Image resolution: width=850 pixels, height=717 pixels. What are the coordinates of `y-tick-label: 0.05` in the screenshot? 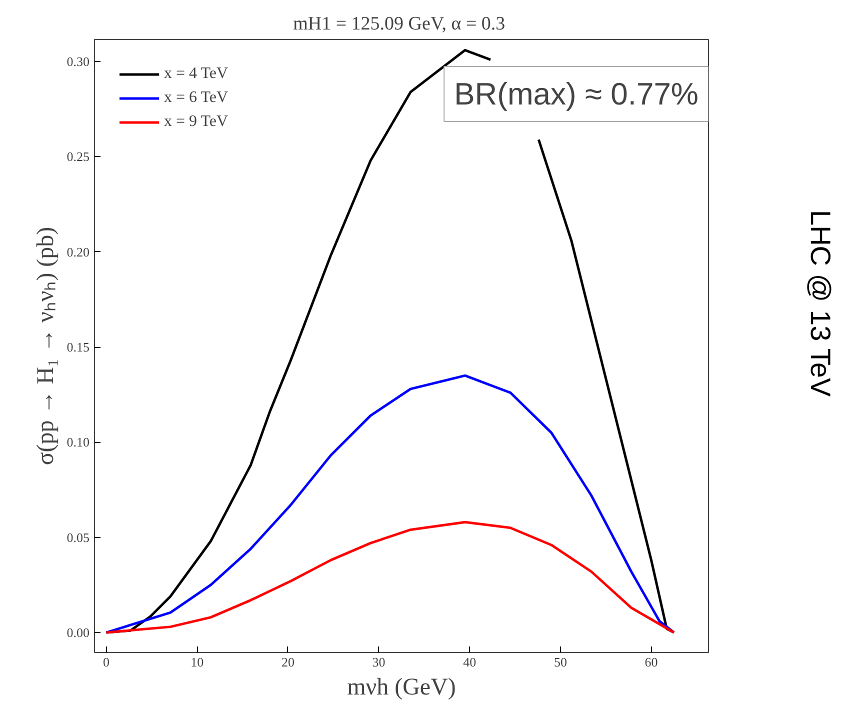 It's located at (78, 537).